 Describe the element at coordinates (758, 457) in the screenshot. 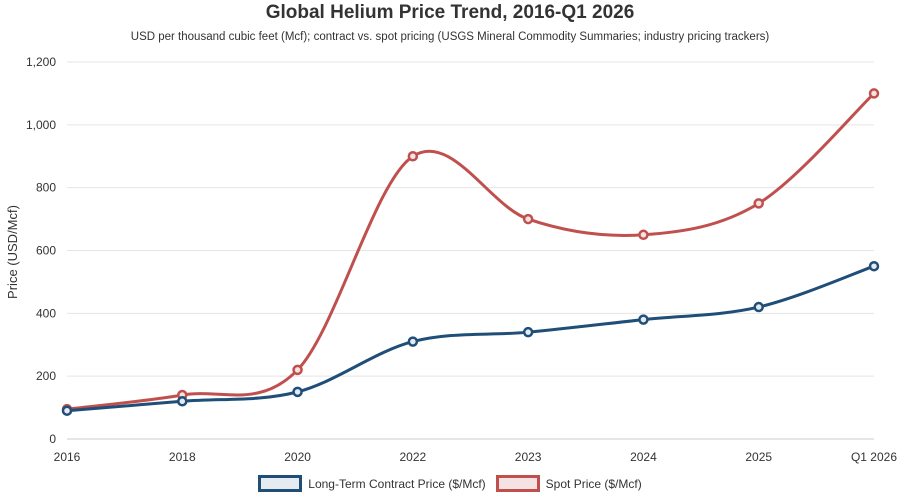

I see `x-tick-label: 2025` at that location.